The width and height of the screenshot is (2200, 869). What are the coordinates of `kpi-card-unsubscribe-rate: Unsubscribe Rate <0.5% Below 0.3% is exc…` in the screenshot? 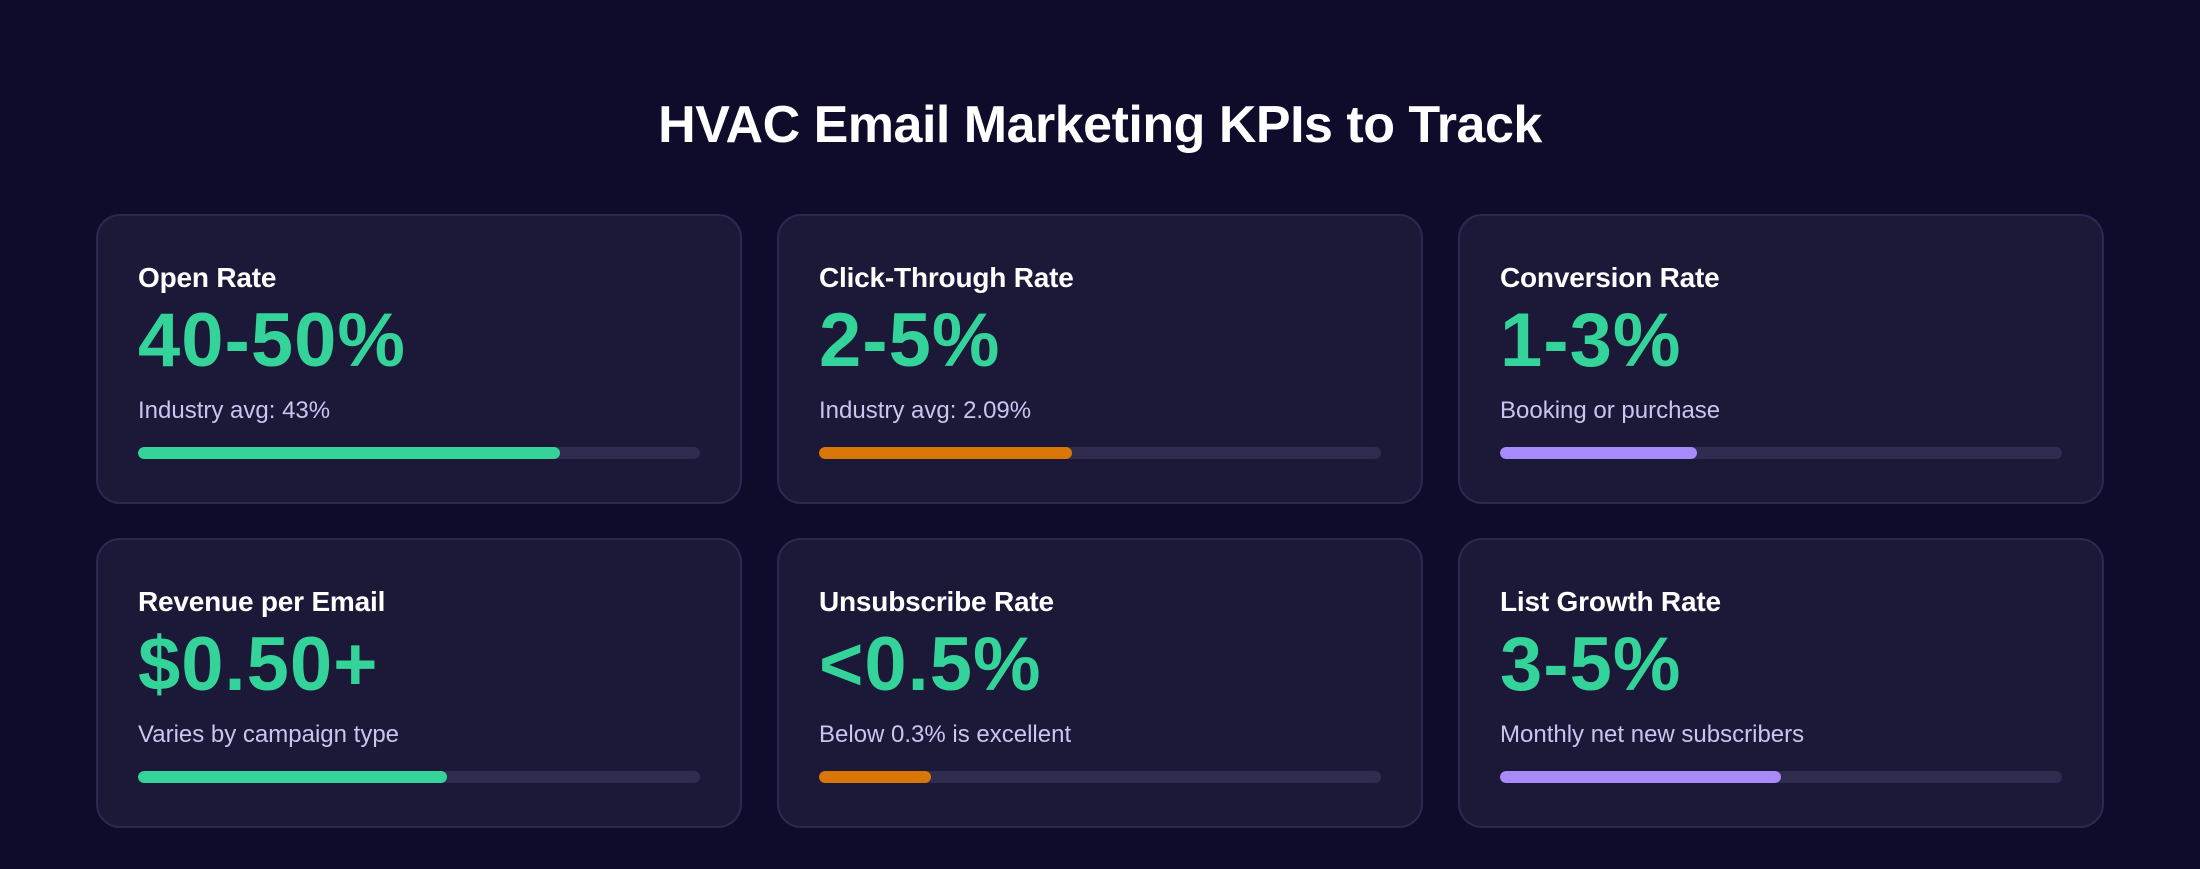 It's located at (1100, 683).